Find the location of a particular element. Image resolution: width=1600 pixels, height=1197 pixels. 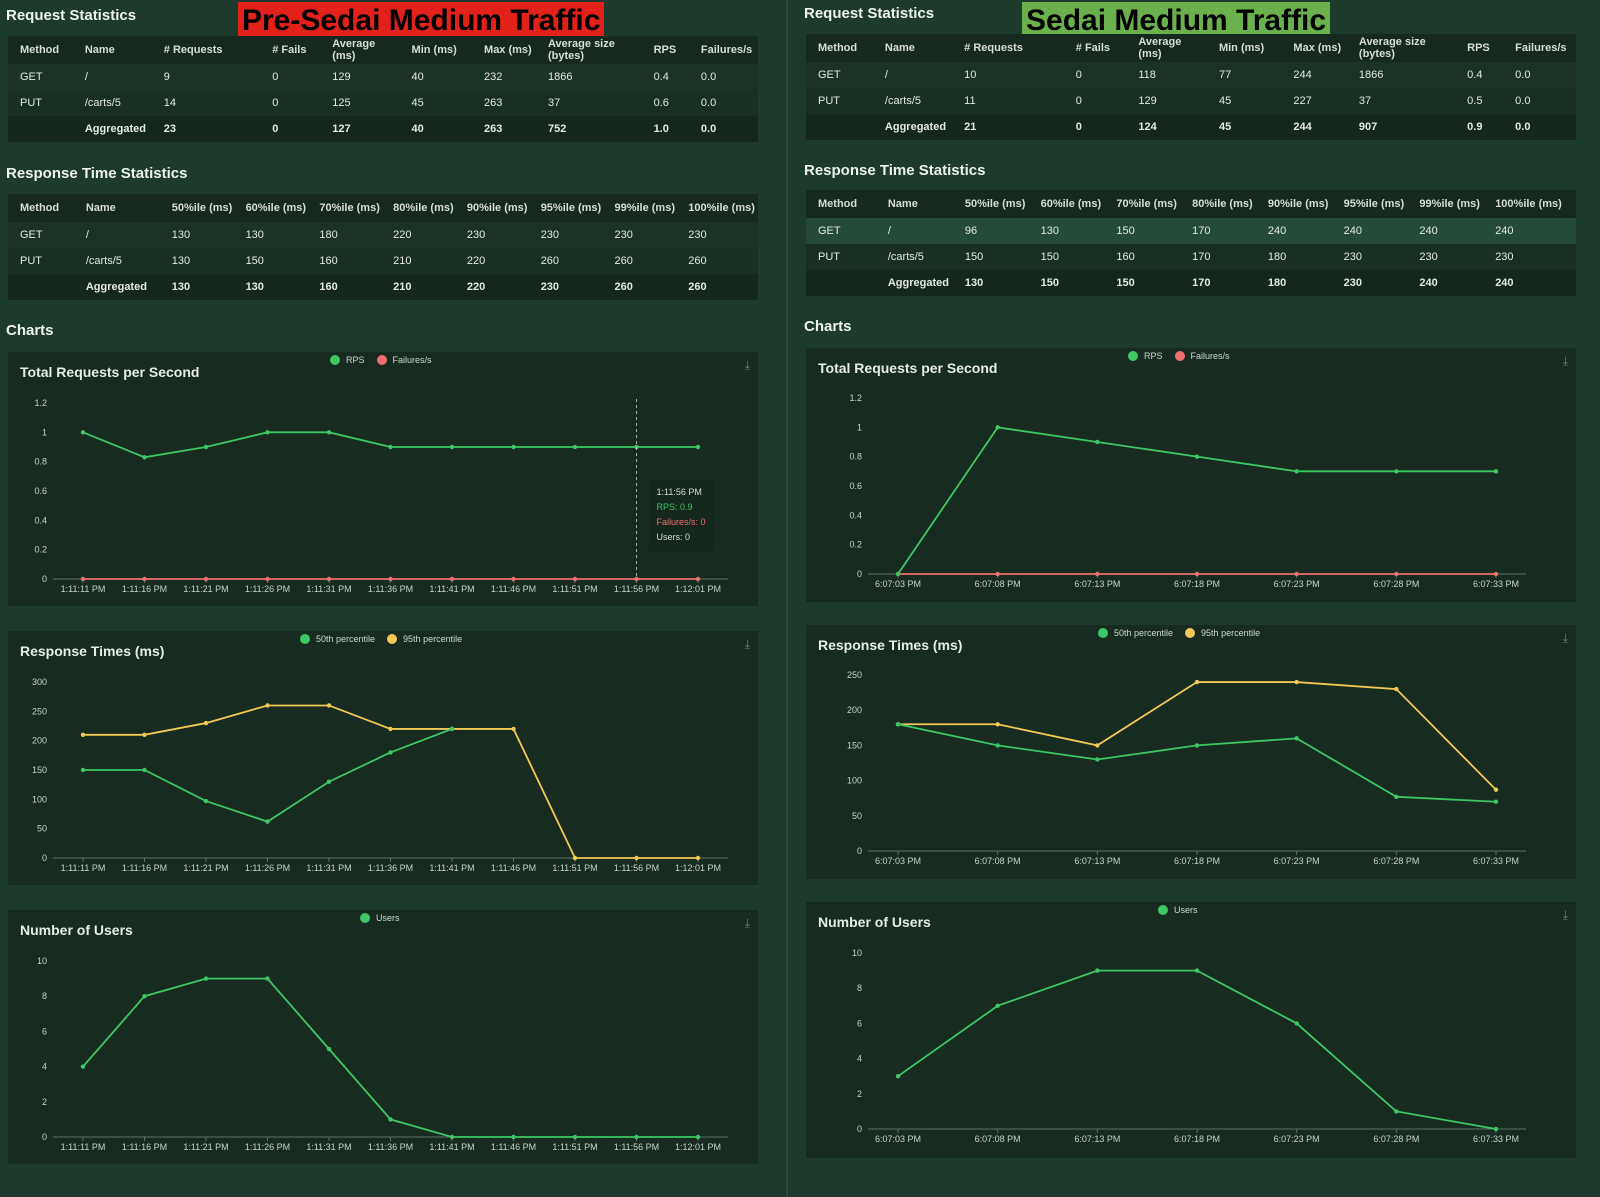

column-header: Average size (bytes) is located at coordinates (589, 50).